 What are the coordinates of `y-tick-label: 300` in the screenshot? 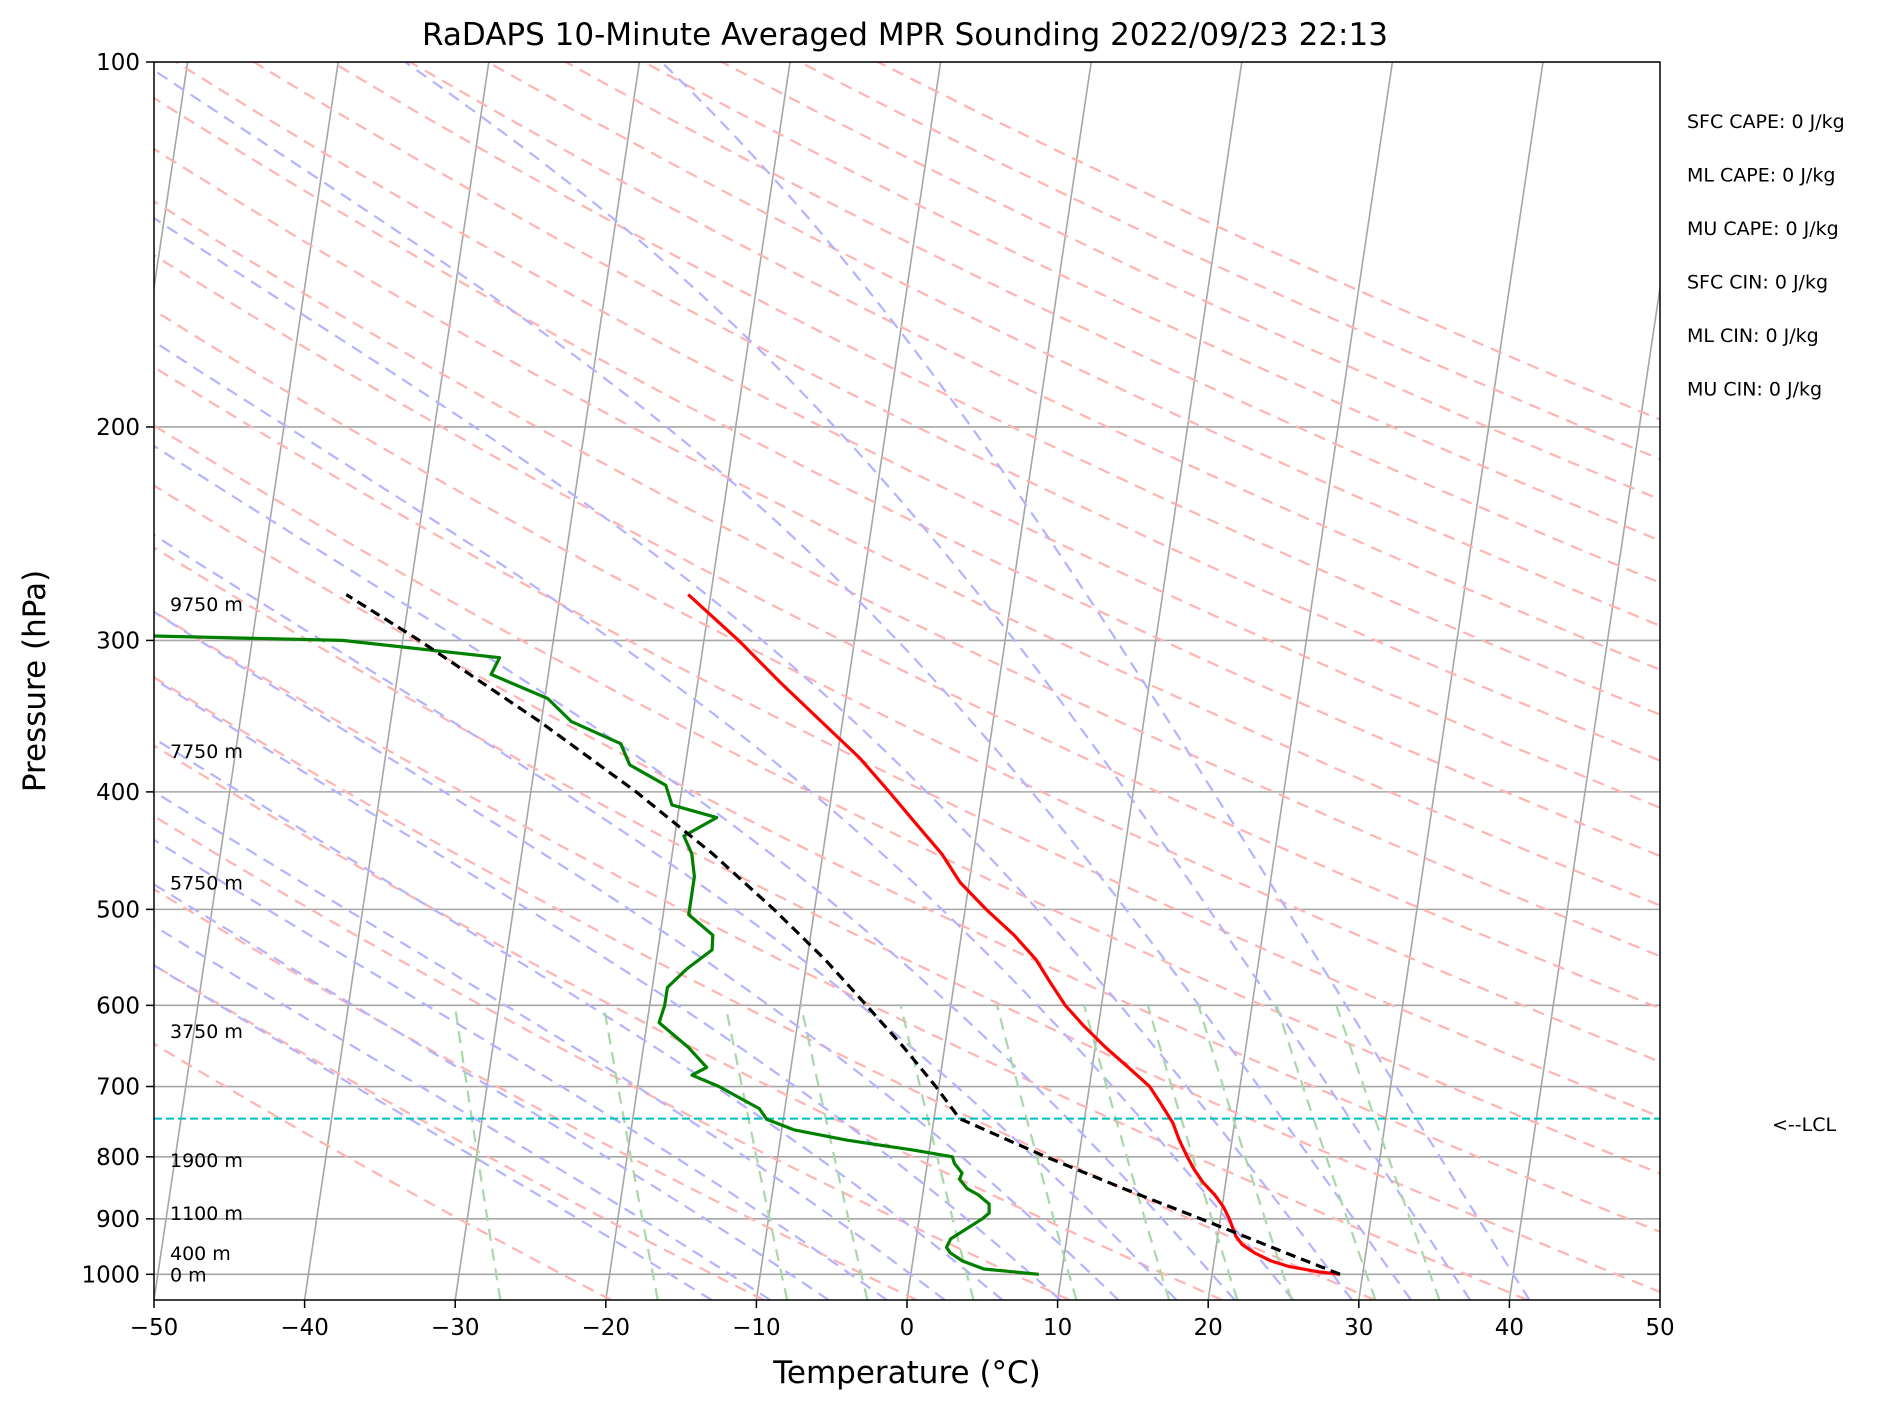 It's located at (118, 641).